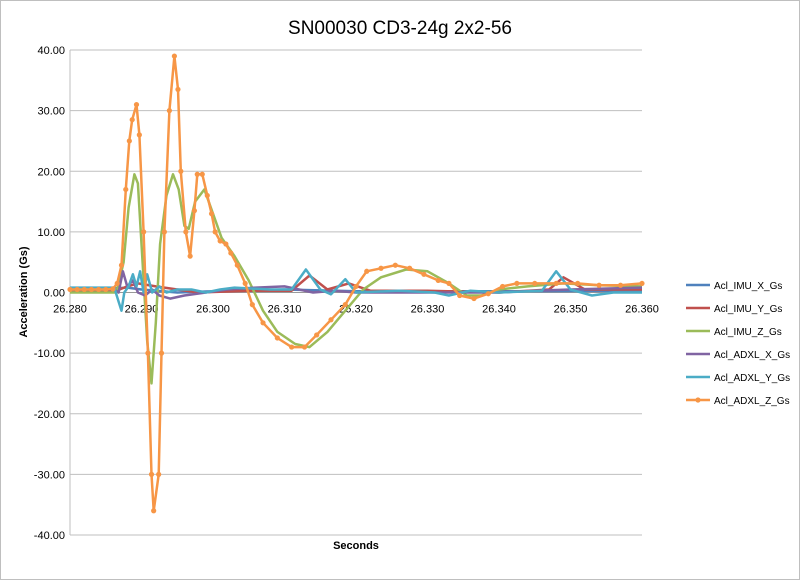 The image size is (800, 580). I want to click on y-axis-label: Acceleration (Gs), so click(24, 291).